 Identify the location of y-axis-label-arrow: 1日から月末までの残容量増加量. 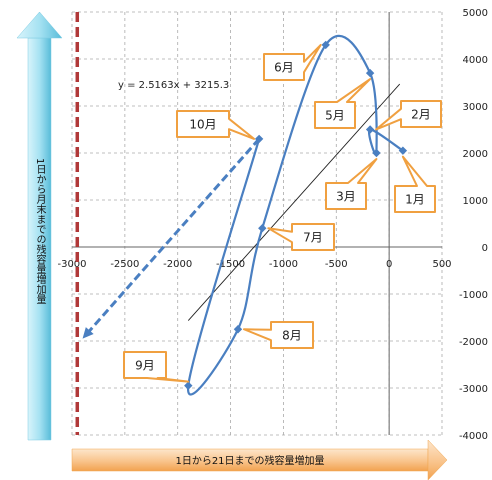
(39, 226).